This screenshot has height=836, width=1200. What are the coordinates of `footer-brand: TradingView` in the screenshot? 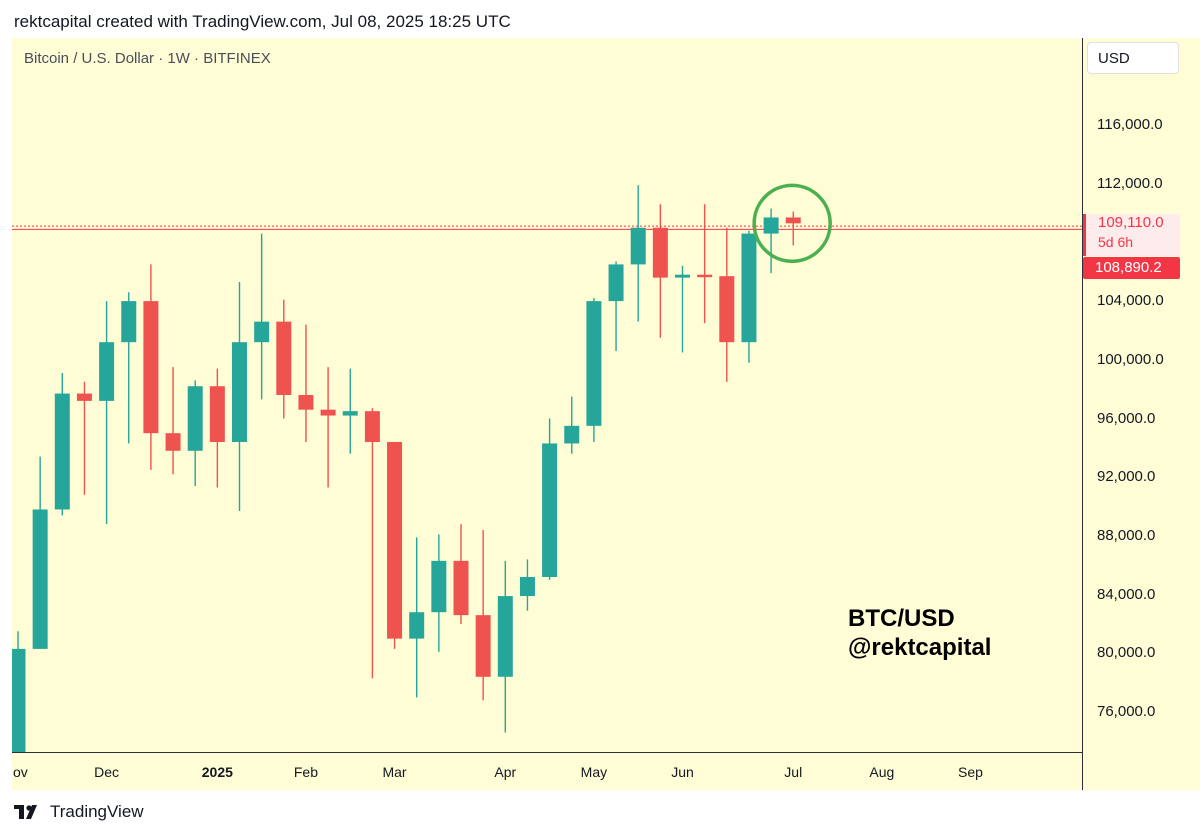 It's located at (79, 812).